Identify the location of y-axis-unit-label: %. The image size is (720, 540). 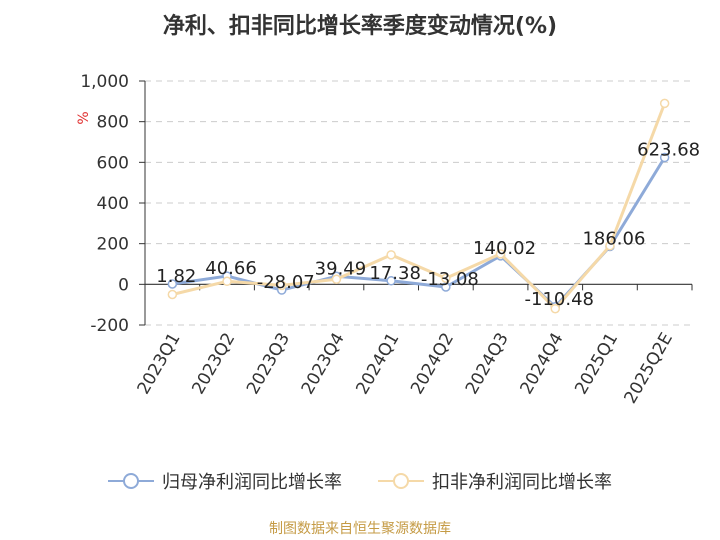
(84, 117).